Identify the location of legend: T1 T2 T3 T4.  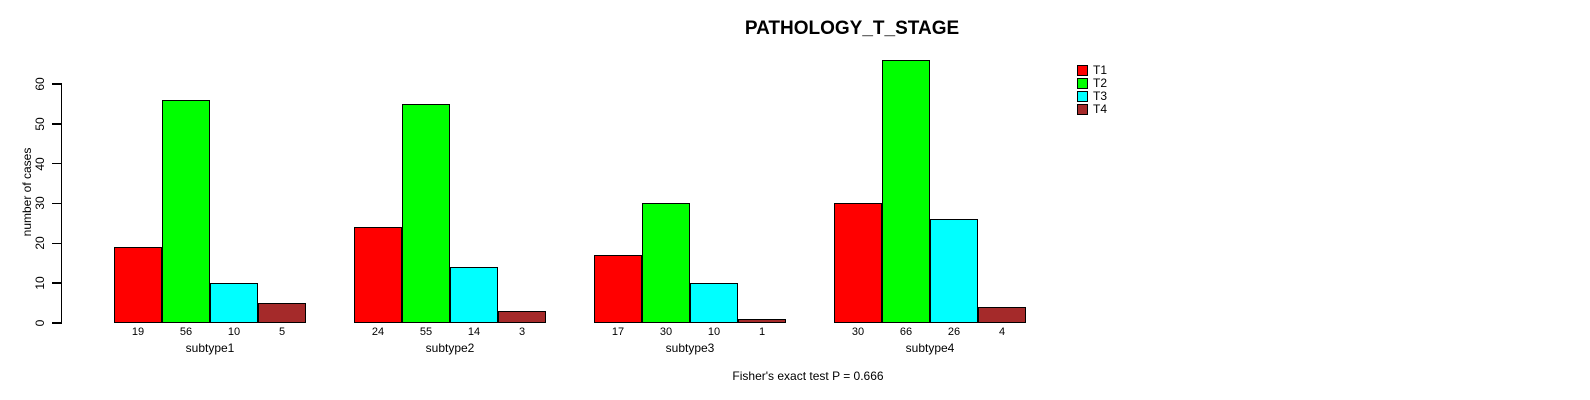
(1092, 89).